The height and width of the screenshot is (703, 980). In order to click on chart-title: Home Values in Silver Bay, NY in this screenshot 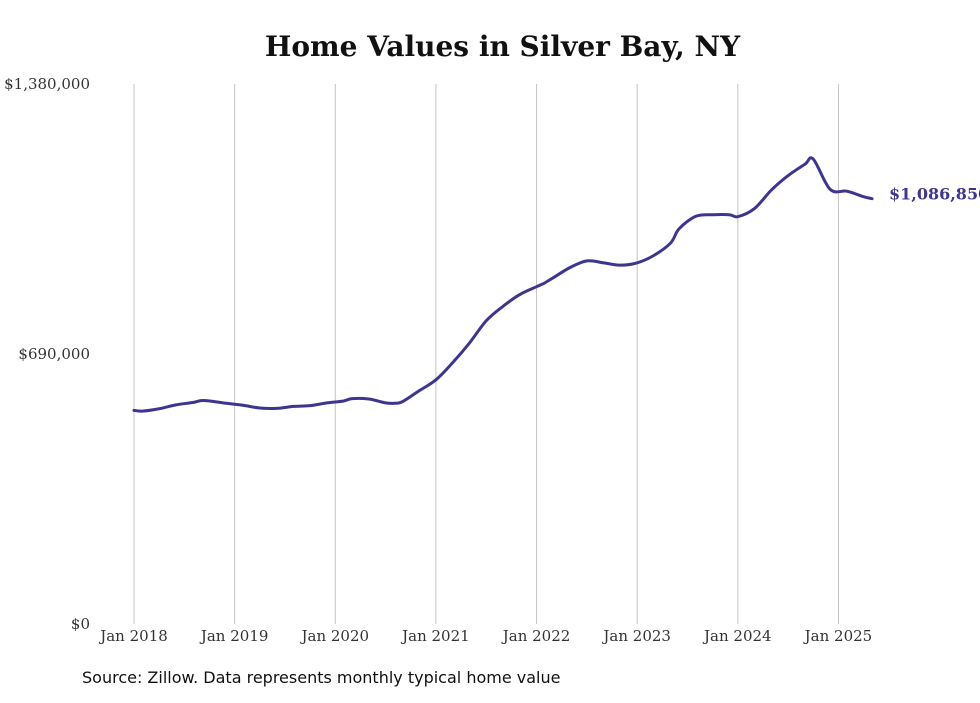, I will do `click(502, 46)`.